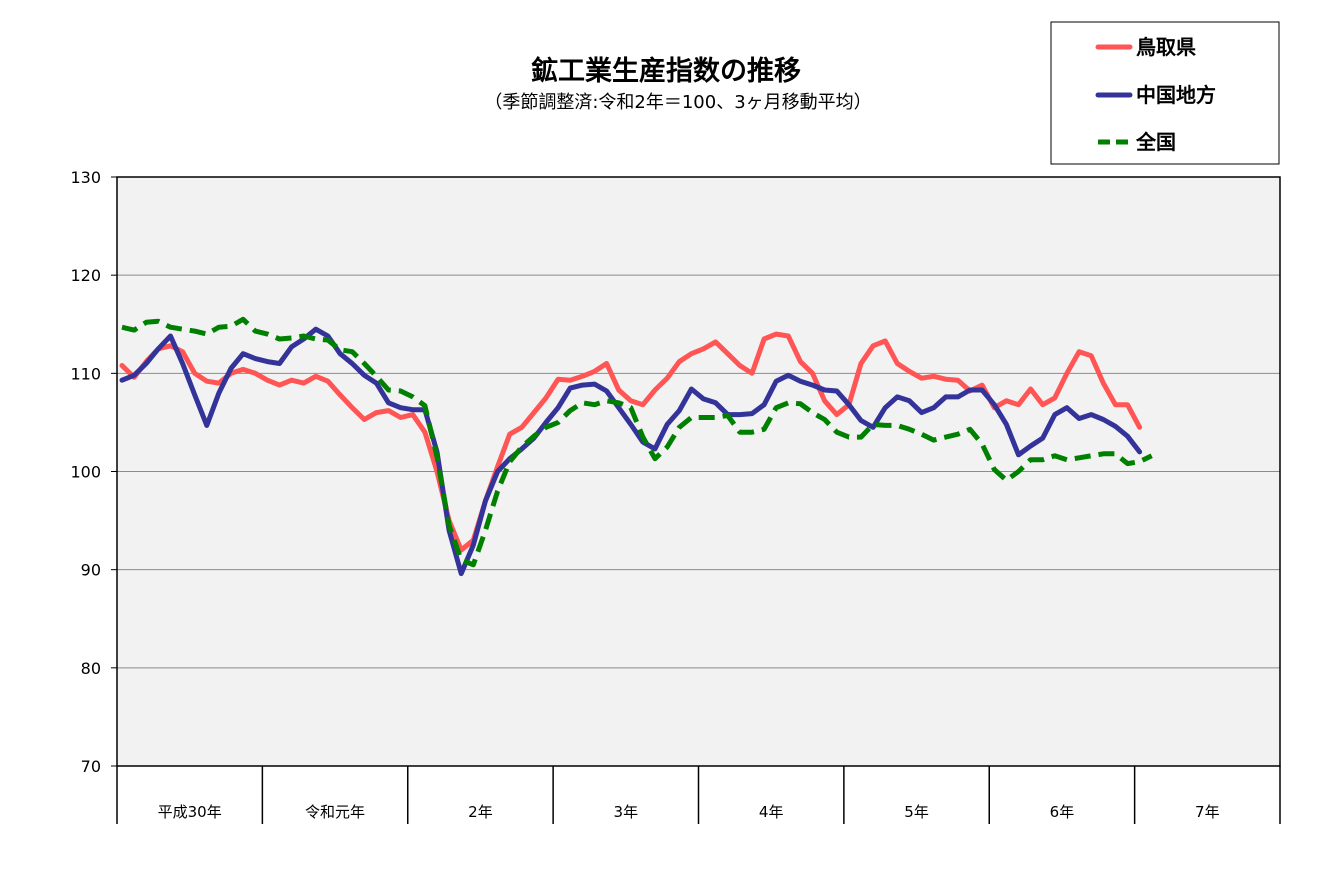 The image size is (1332, 881). Describe the element at coordinates (85, 472) in the screenshot. I see `y-tick-label: 100` at that location.